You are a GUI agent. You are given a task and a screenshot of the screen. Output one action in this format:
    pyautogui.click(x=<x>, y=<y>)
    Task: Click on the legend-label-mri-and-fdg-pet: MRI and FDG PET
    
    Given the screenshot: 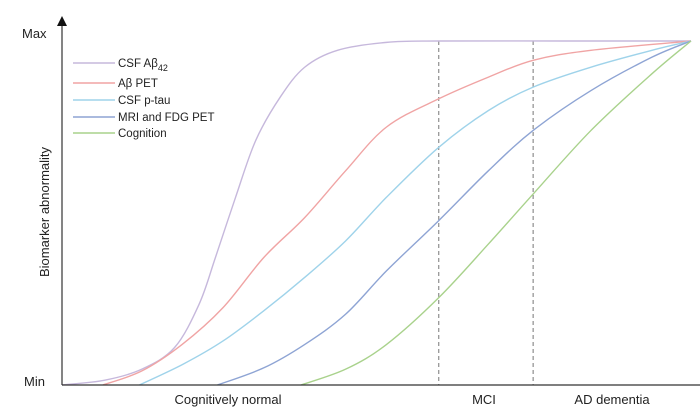 What is the action you would take?
    pyautogui.click(x=166, y=118)
    